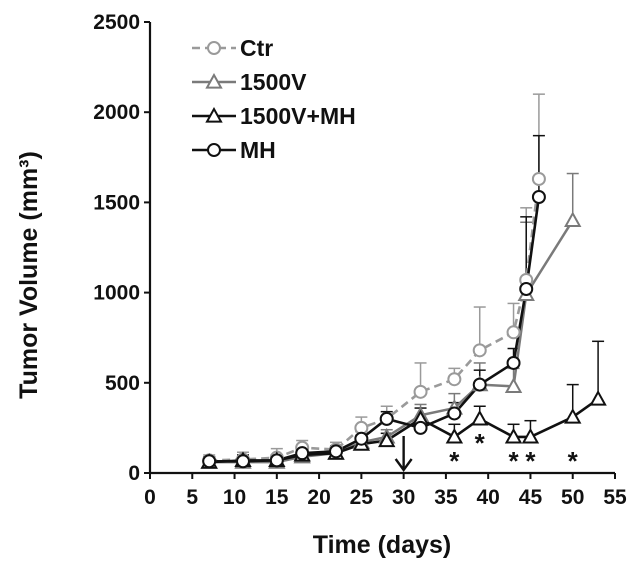  What do you see at coordinates (256, 48) in the screenshot?
I see `legend-label: Ctr` at bounding box center [256, 48].